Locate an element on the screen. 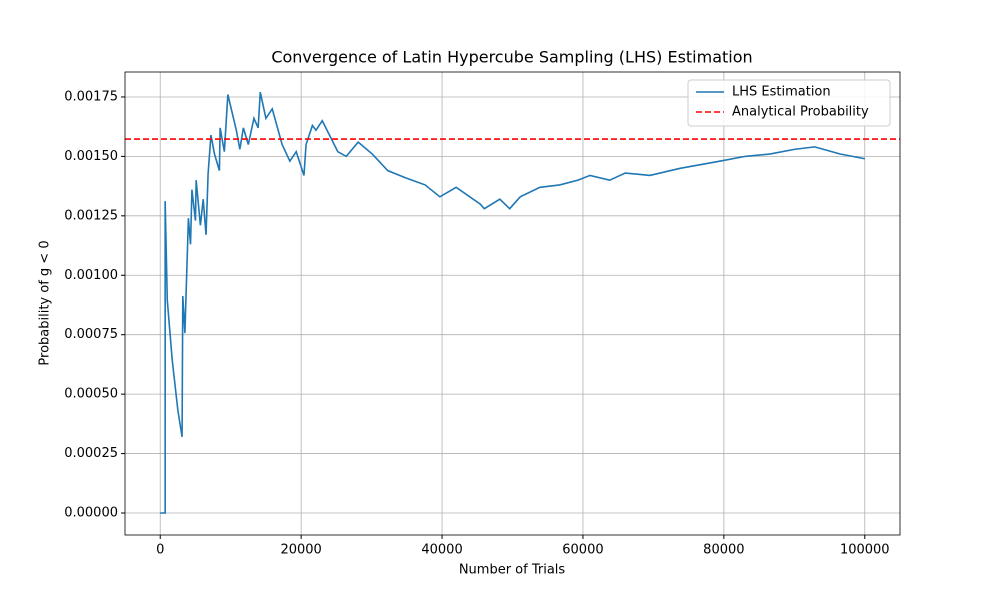 This screenshot has width=1000, height=604. x-tick-label: 60000 is located at coordinates (582, 550).